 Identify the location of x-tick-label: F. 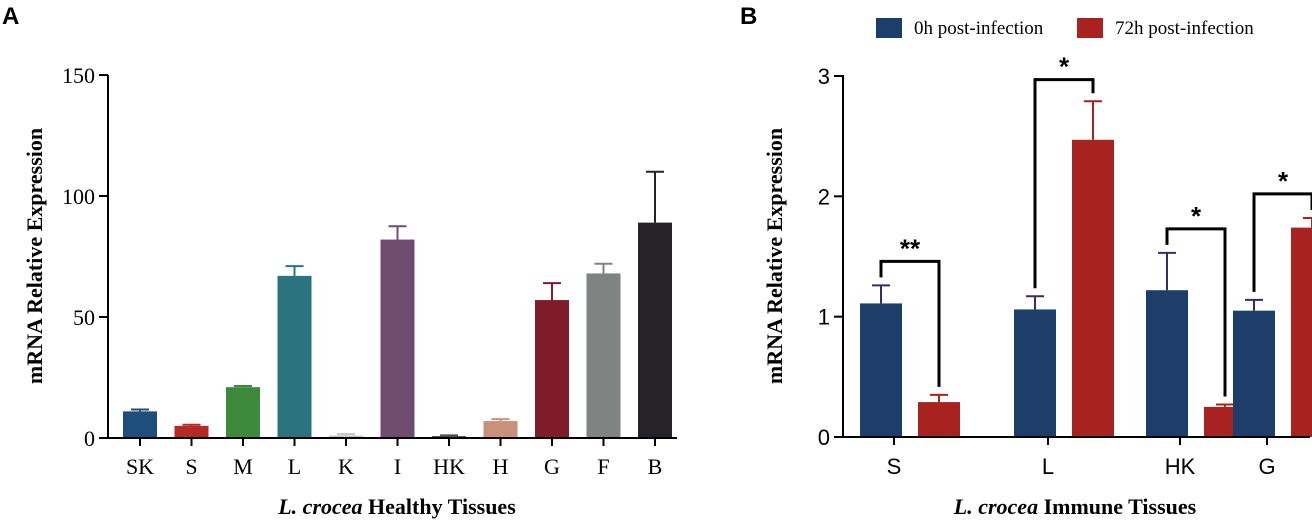
(603, 466).